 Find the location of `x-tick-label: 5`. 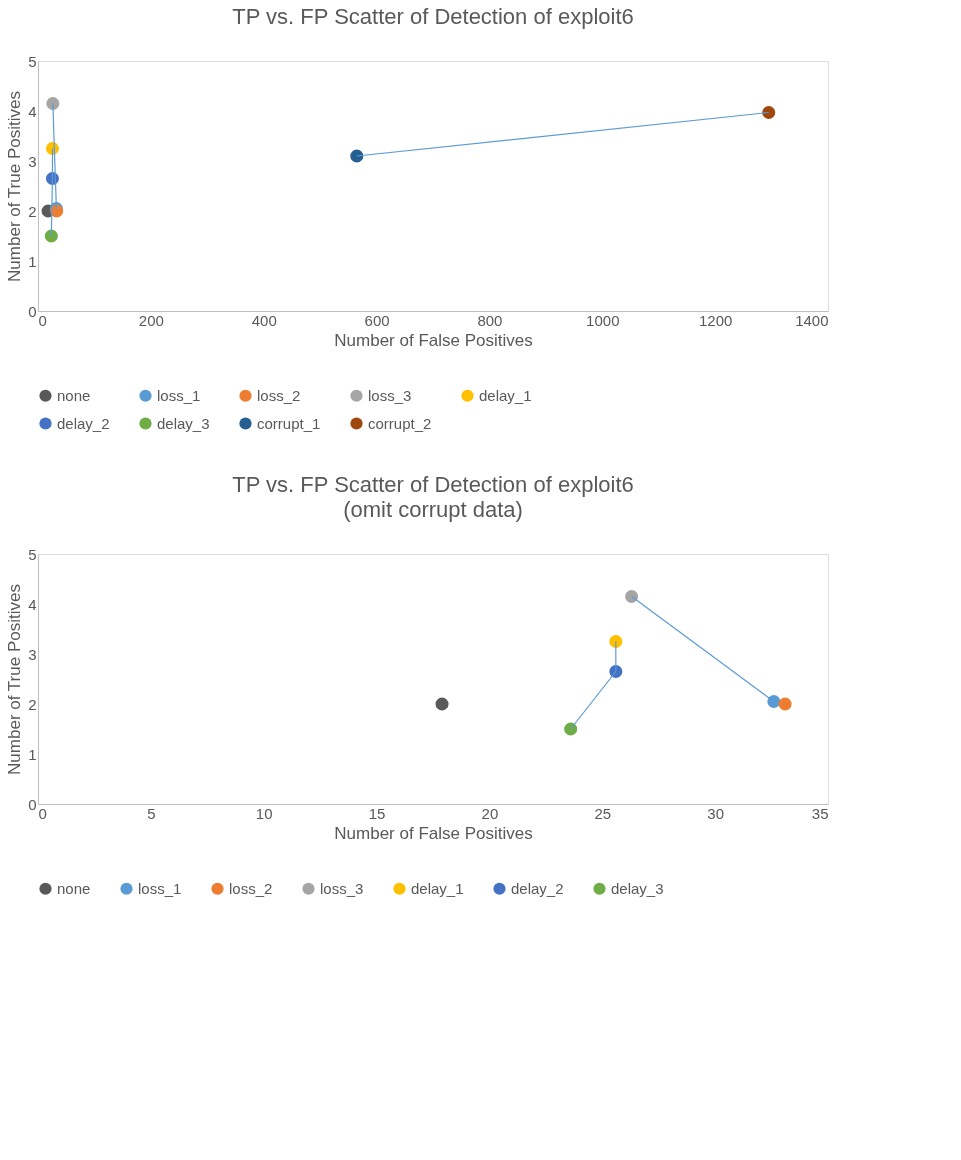

x-tick-label: 5 is located at coordinates (151, 813).